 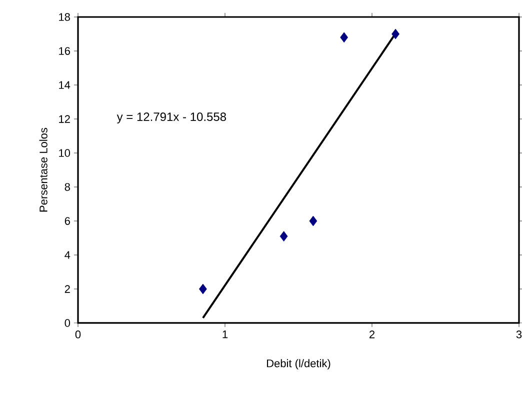 I want to click on y-tick-label: 0, so click(x=67, y=323).